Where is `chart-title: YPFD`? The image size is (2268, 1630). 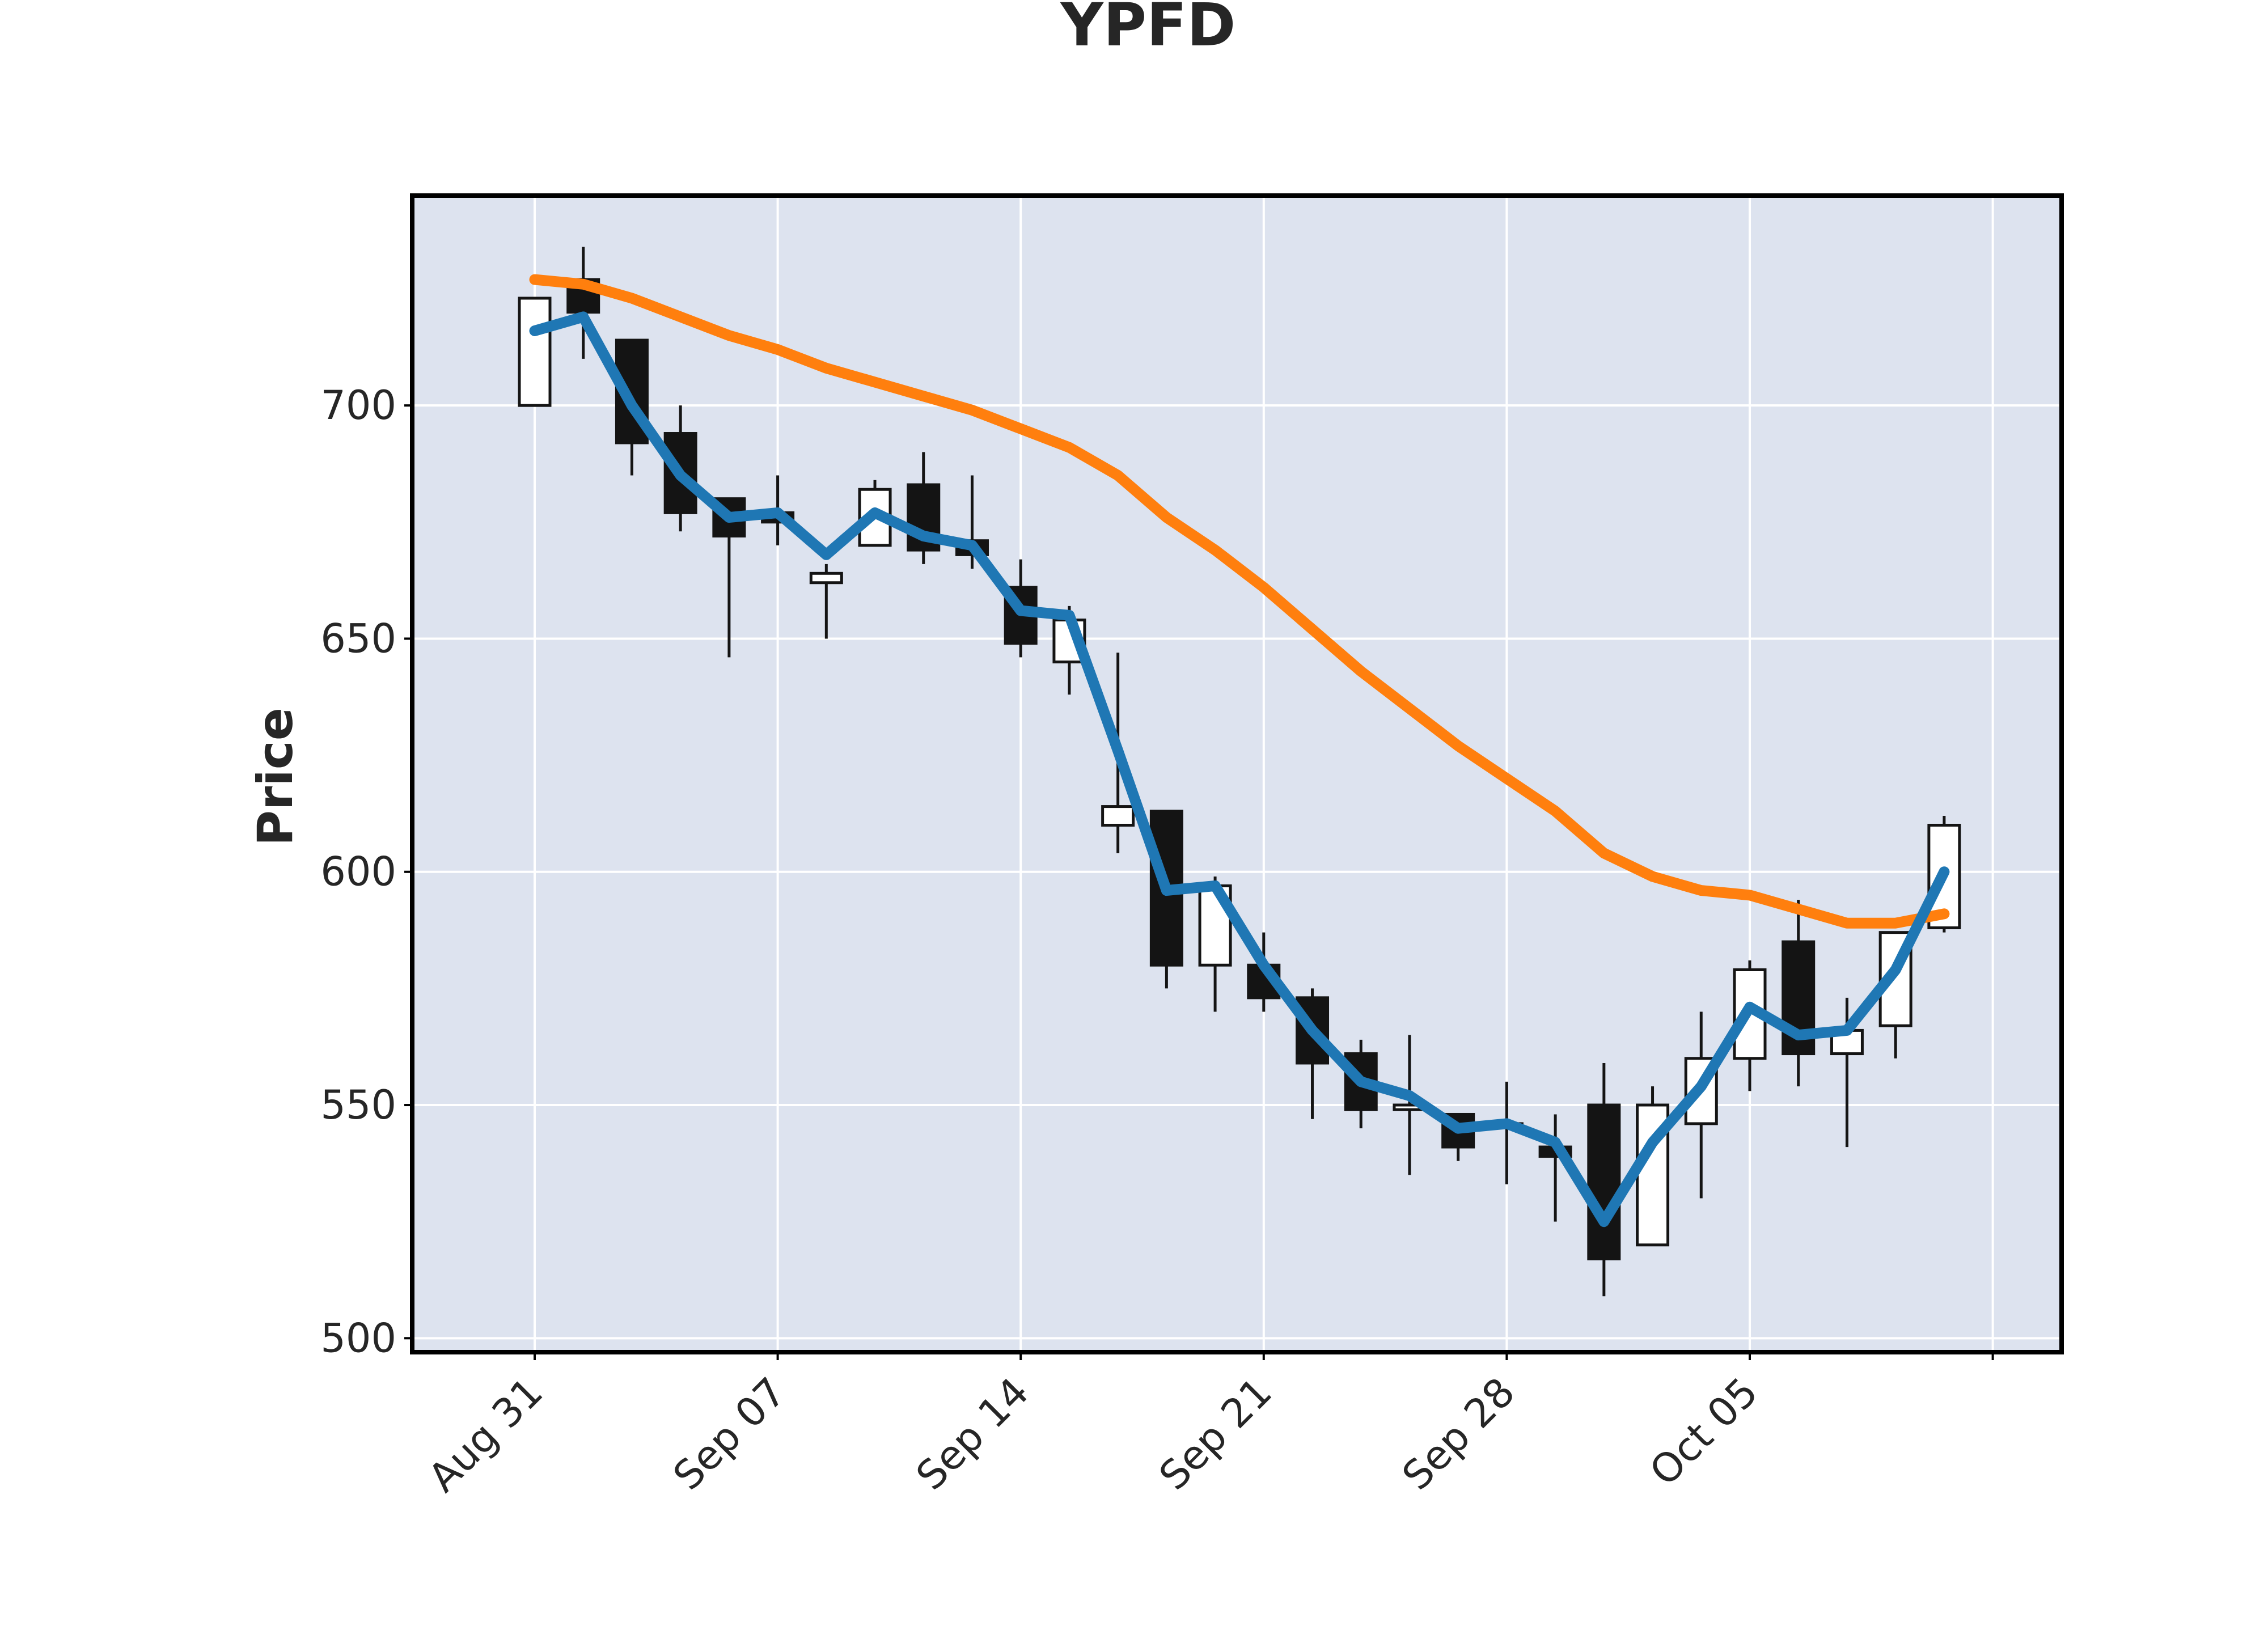
chart-title: YPFD is located at coordinates (1148, 30).